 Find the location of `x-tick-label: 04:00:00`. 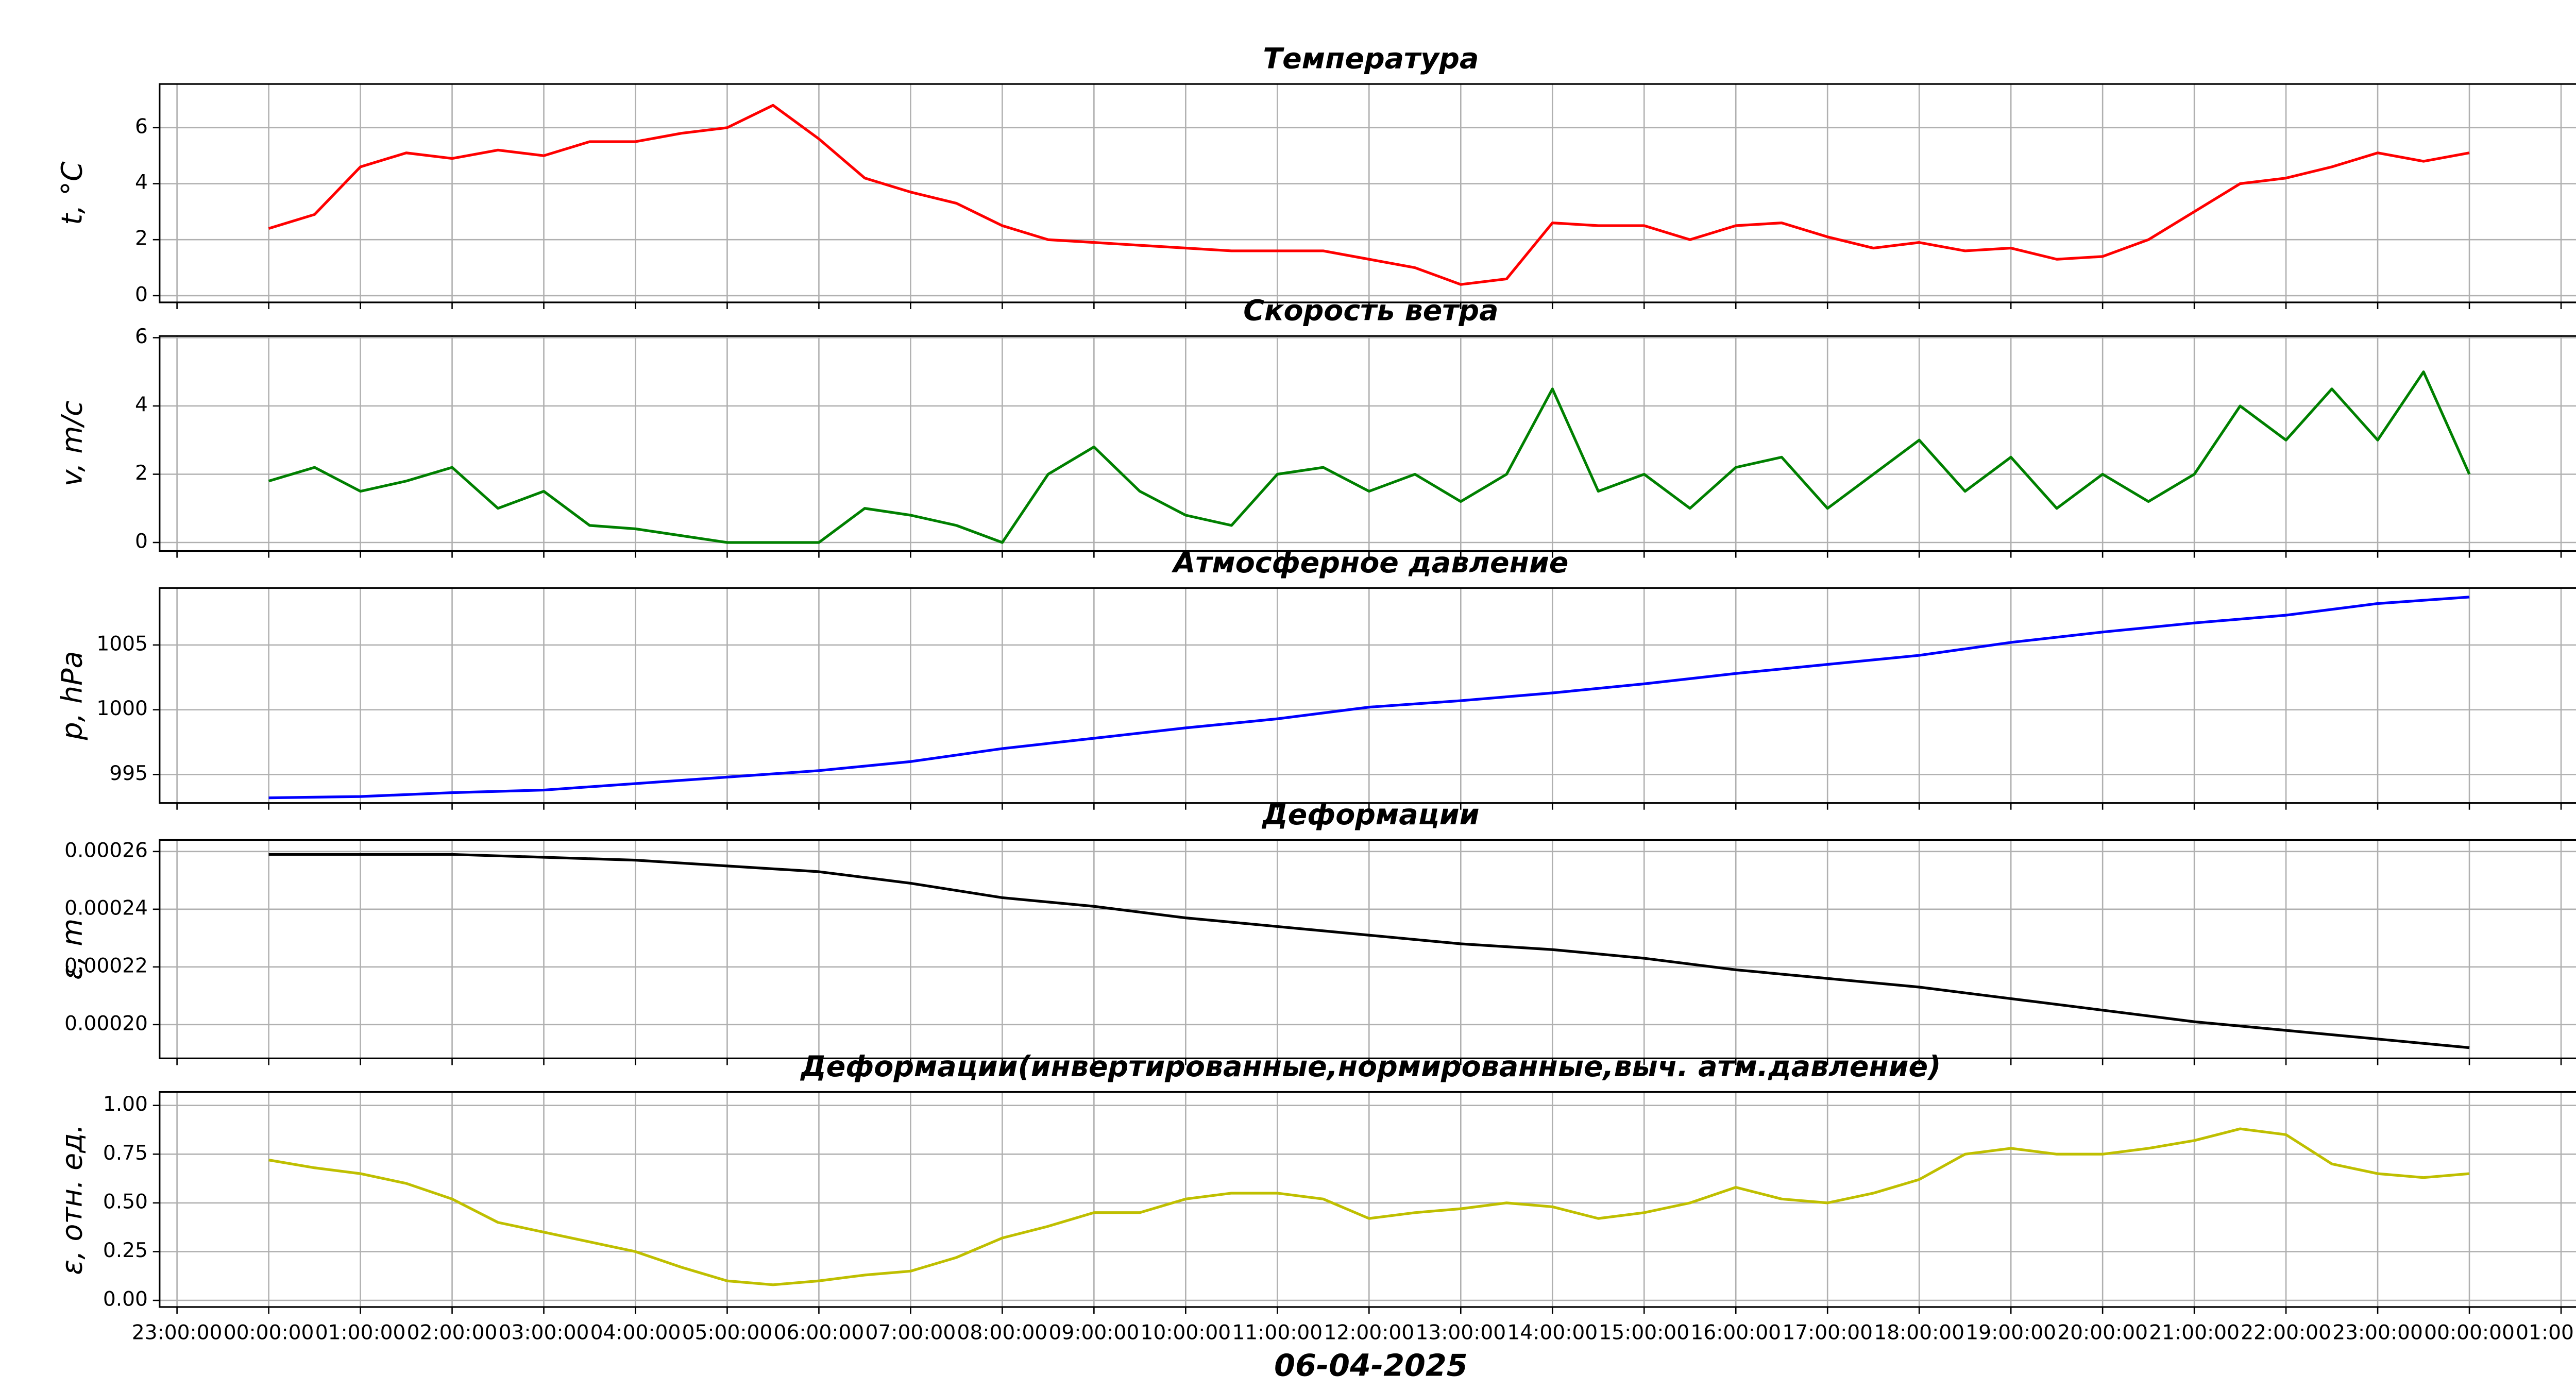

x-tick-label: 04:00:00 is located at coordinates (635, 1333).